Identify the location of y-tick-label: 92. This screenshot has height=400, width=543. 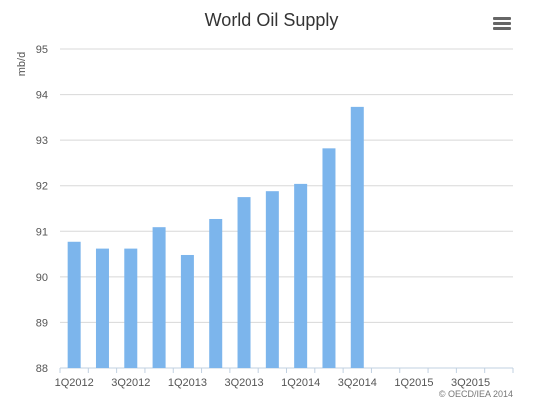
(42, 187).